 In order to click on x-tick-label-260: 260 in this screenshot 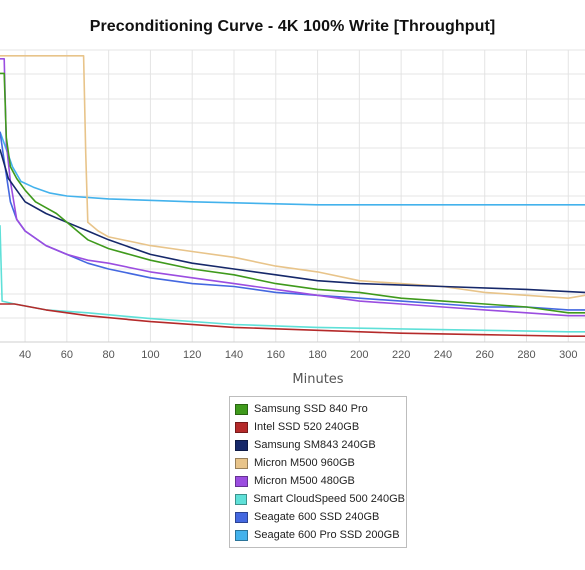, I will do `click(485, 355)`.